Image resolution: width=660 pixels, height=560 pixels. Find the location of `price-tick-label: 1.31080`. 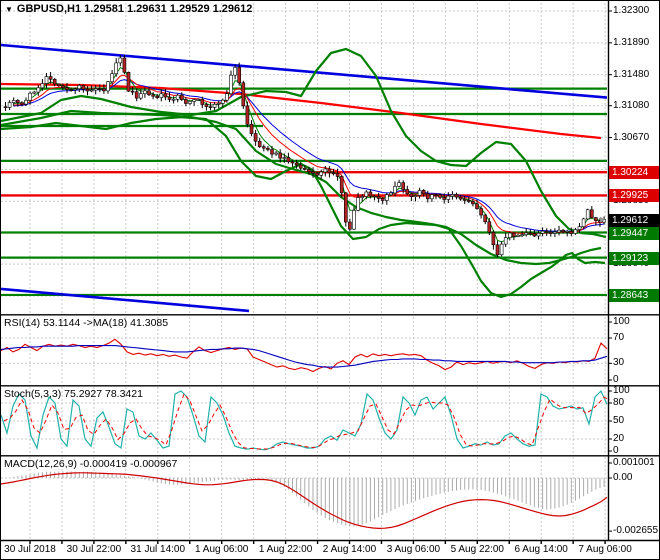

price-tick-label: 1.31080 is located at coordinates (631, 105).